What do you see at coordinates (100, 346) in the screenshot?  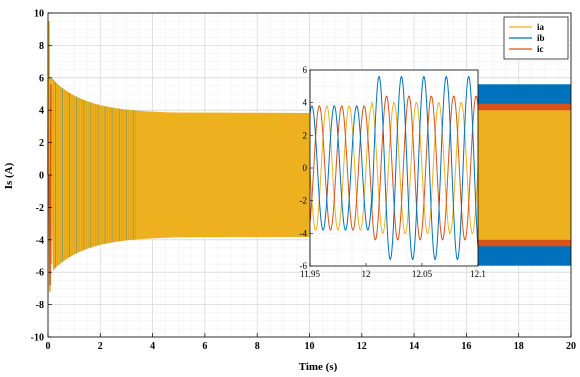 I see `x-tick-label: 2` at bounding box center [100, 346].